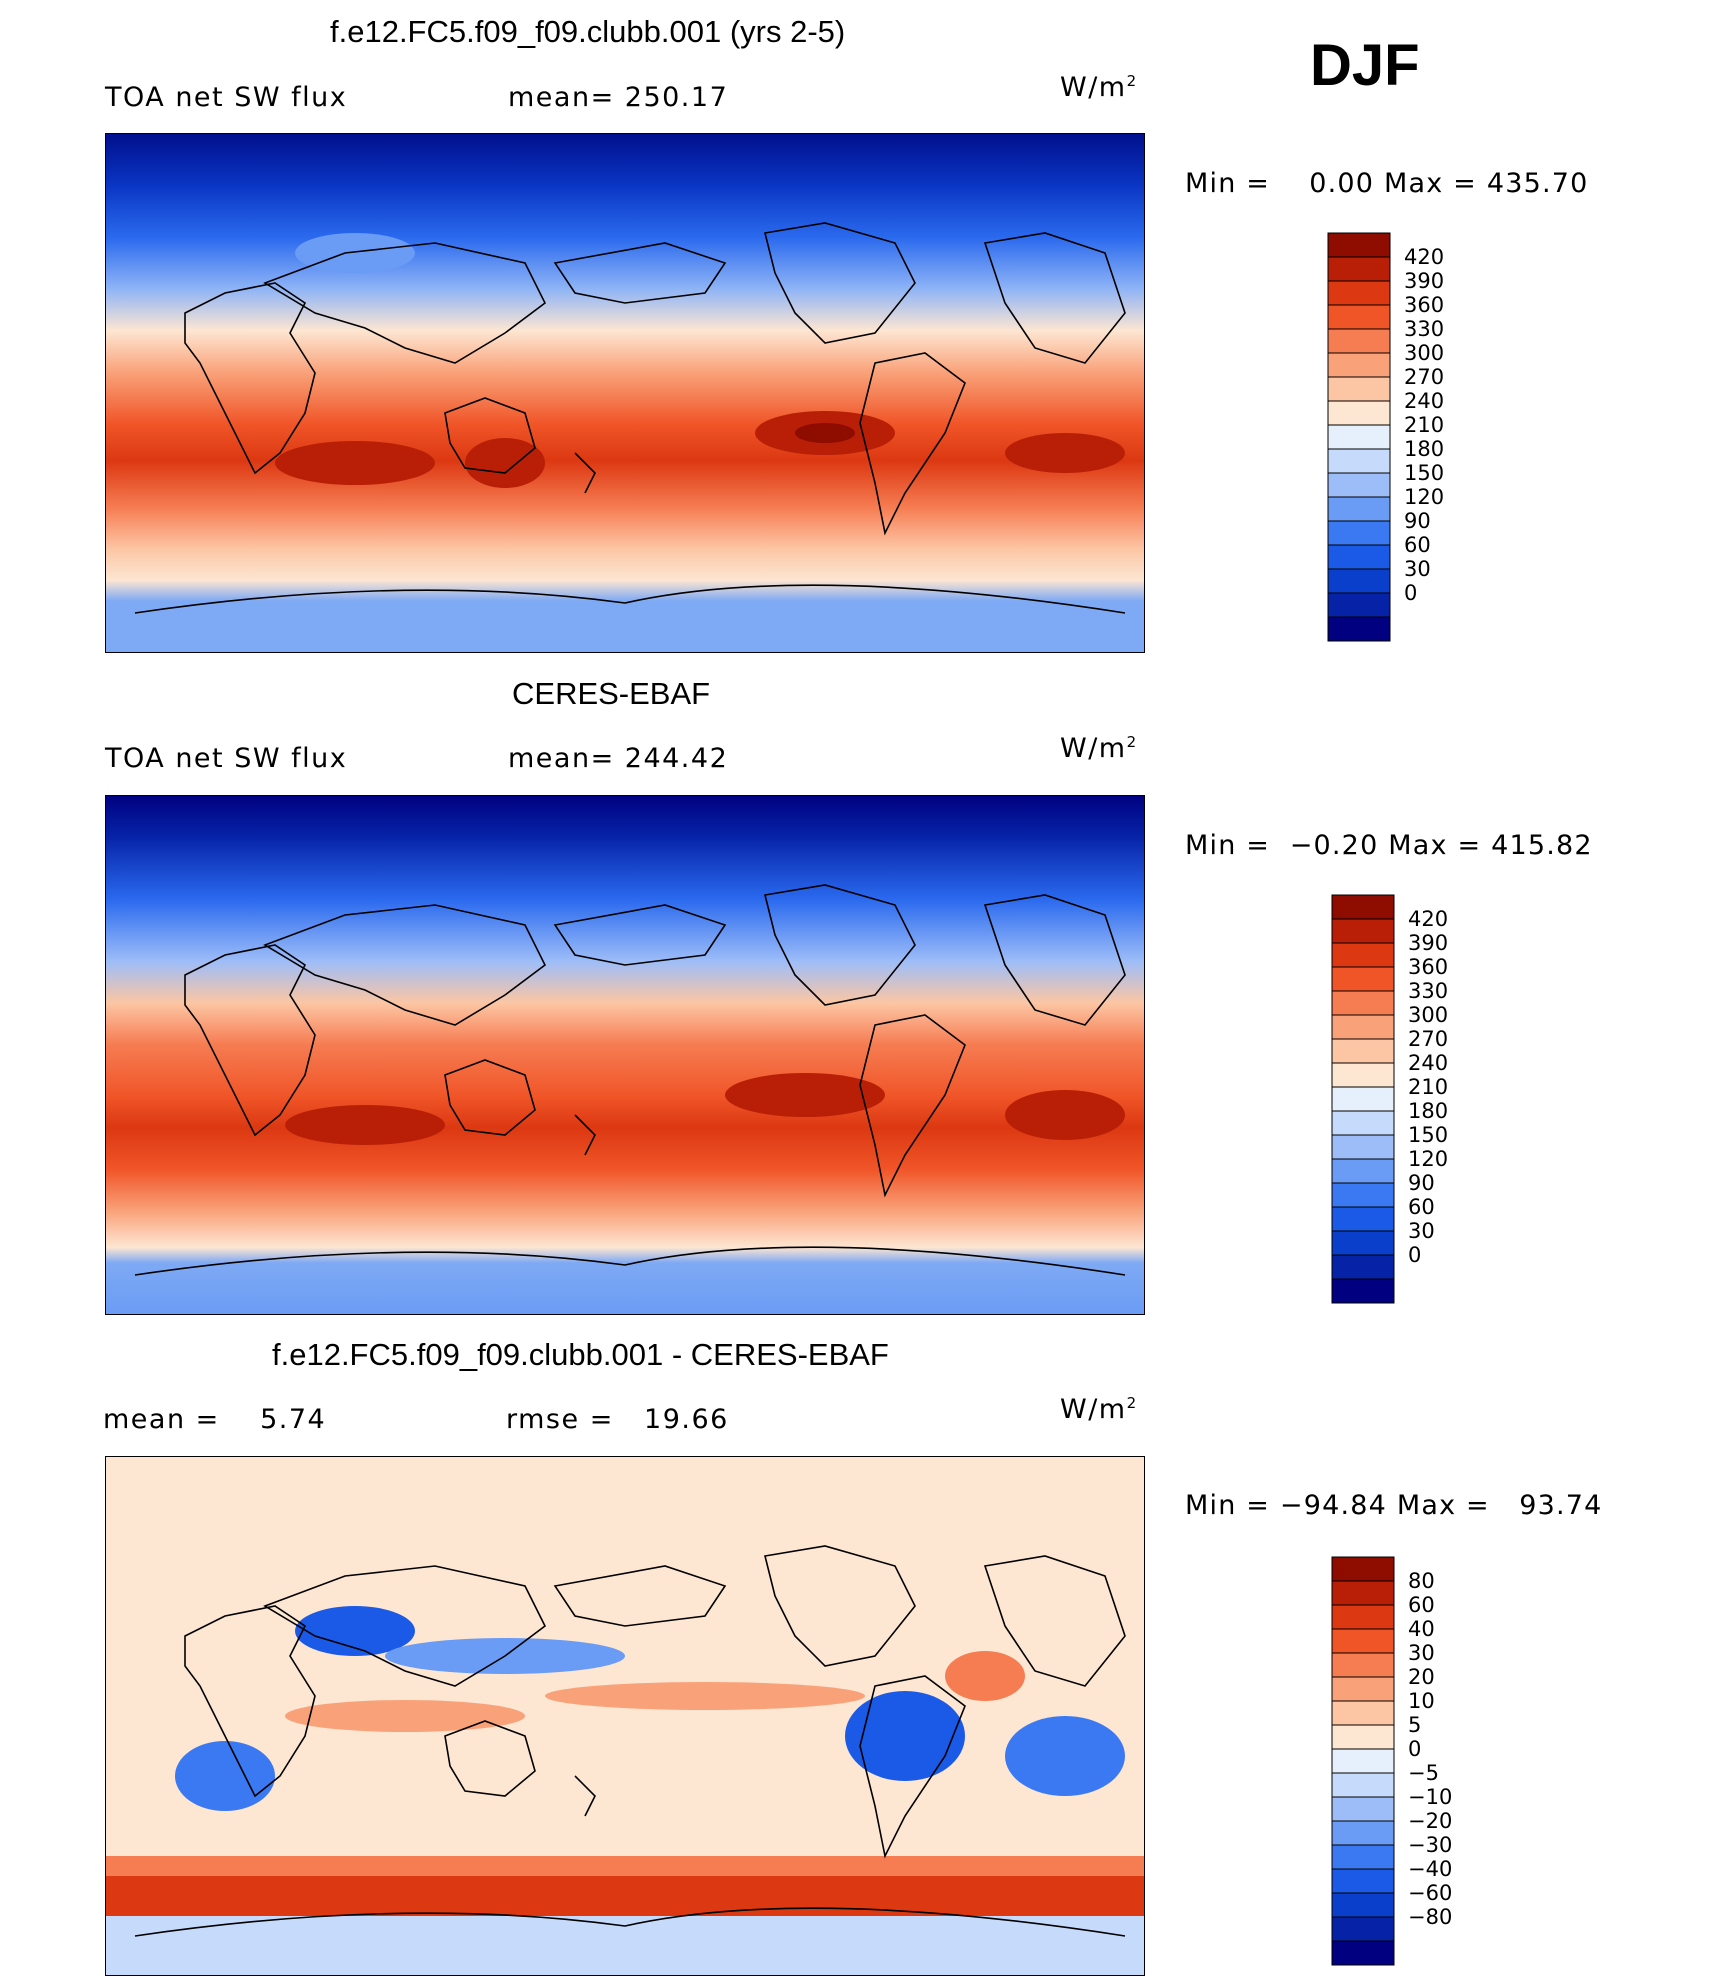 Image resolution: width=1710 pixels, height=1979 pixels. What do you see at coordinates (1421, 1183) in the screenshot?
I see `colorbar-label: 90` at bounding box center [1421, 1183].